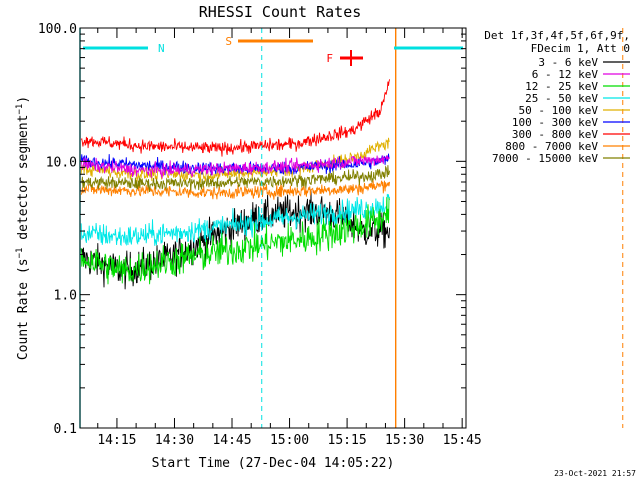 This screenshot has height=480, width=640. I want to click on y-axis-label-suffix: ), so click(23, 100).